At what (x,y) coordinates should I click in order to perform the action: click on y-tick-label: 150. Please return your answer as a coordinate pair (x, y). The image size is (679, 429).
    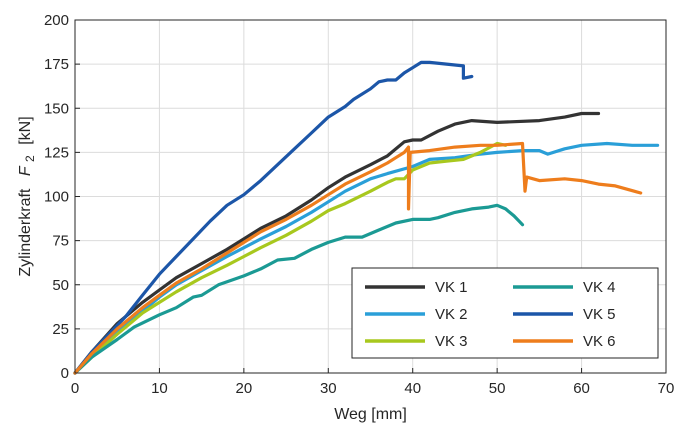
    Looking at the image, I should click on (56, 108).